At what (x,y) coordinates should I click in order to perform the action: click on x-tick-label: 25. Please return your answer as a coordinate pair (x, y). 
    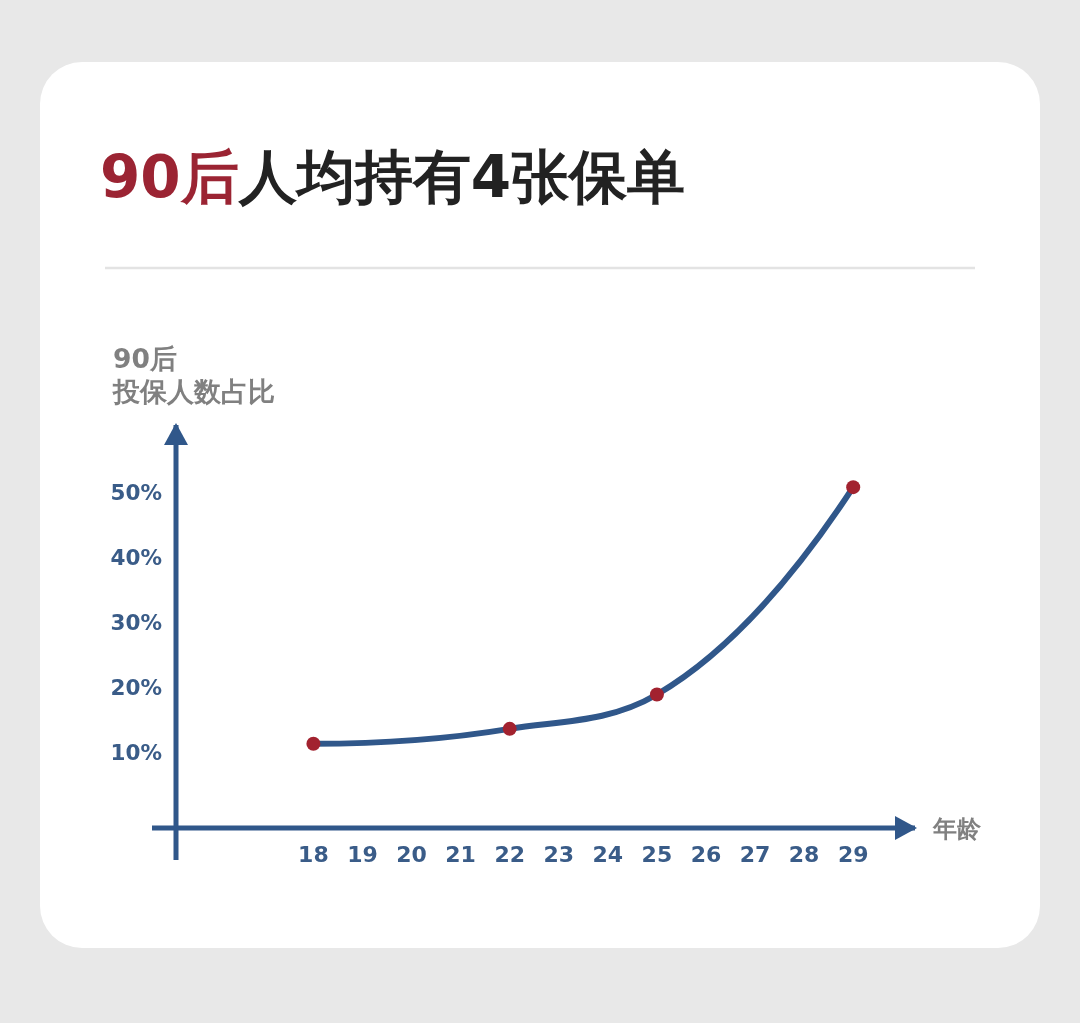
    Looking at the image, I should click on (657, 854).